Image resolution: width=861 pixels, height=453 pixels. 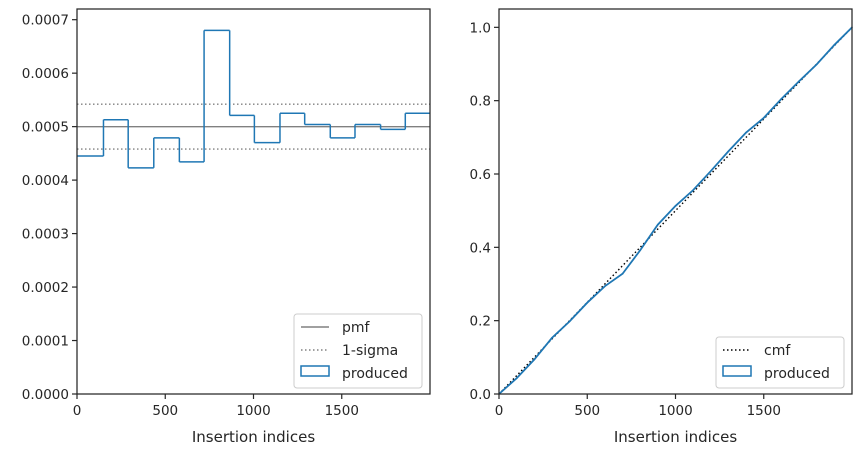 What do you see at coordinates (480, 28) in the screenshot?
I see `y-tick-label: 1.0` at bounding box center [480, 28].